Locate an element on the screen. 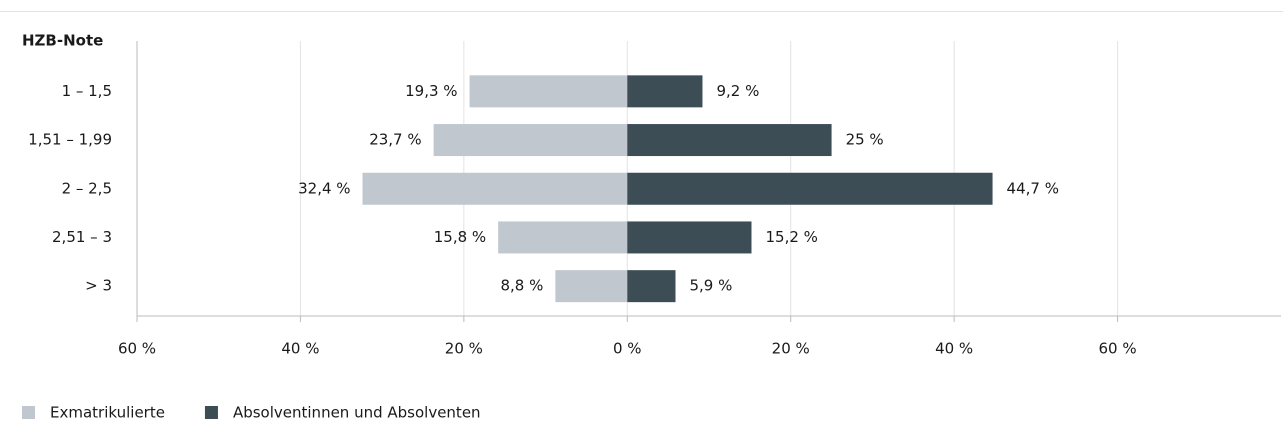 The width and height of the screenshot is (1283, 443). data-label: 25 % is located at coordinates (865, 140).